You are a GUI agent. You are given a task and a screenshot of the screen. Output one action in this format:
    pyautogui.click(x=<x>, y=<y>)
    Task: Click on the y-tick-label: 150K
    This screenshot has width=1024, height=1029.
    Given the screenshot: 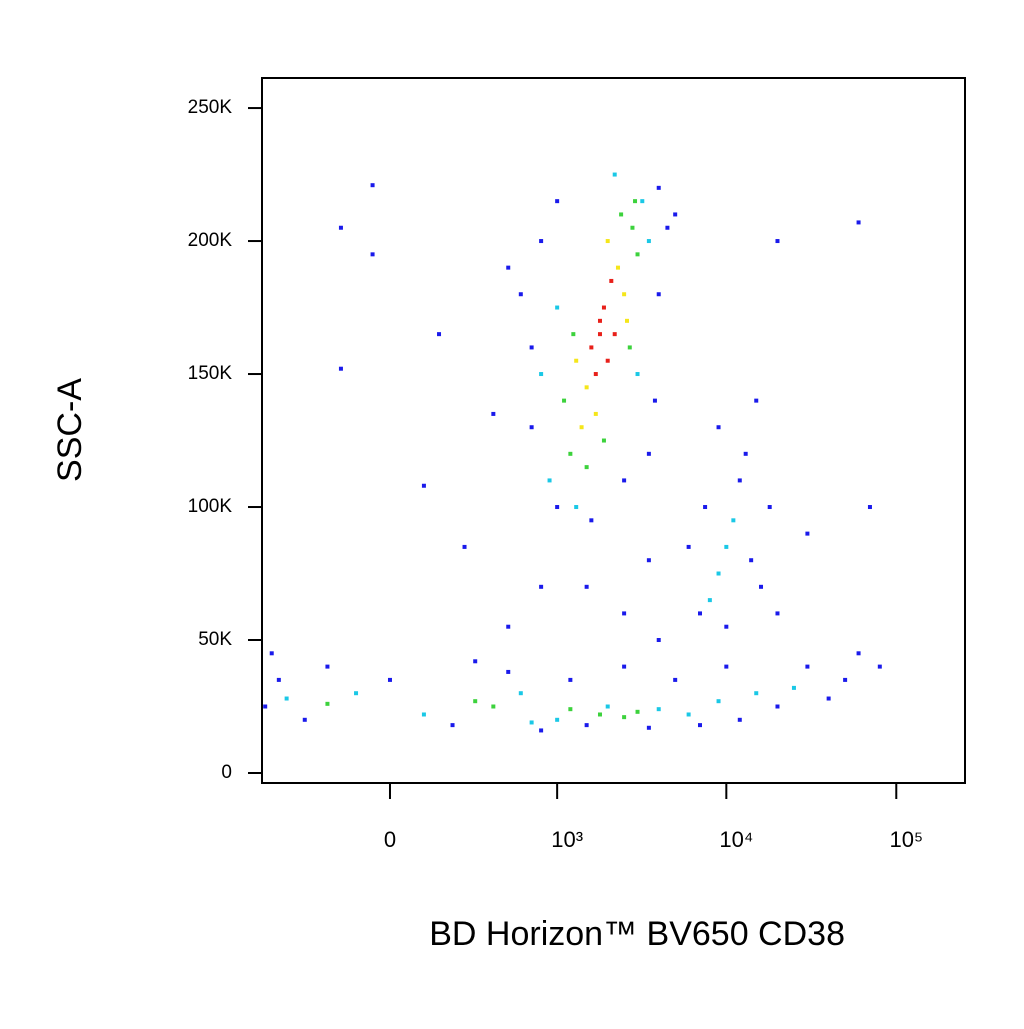 What is the action you would take?
    pyautogui.click(x=210, y=373)
    